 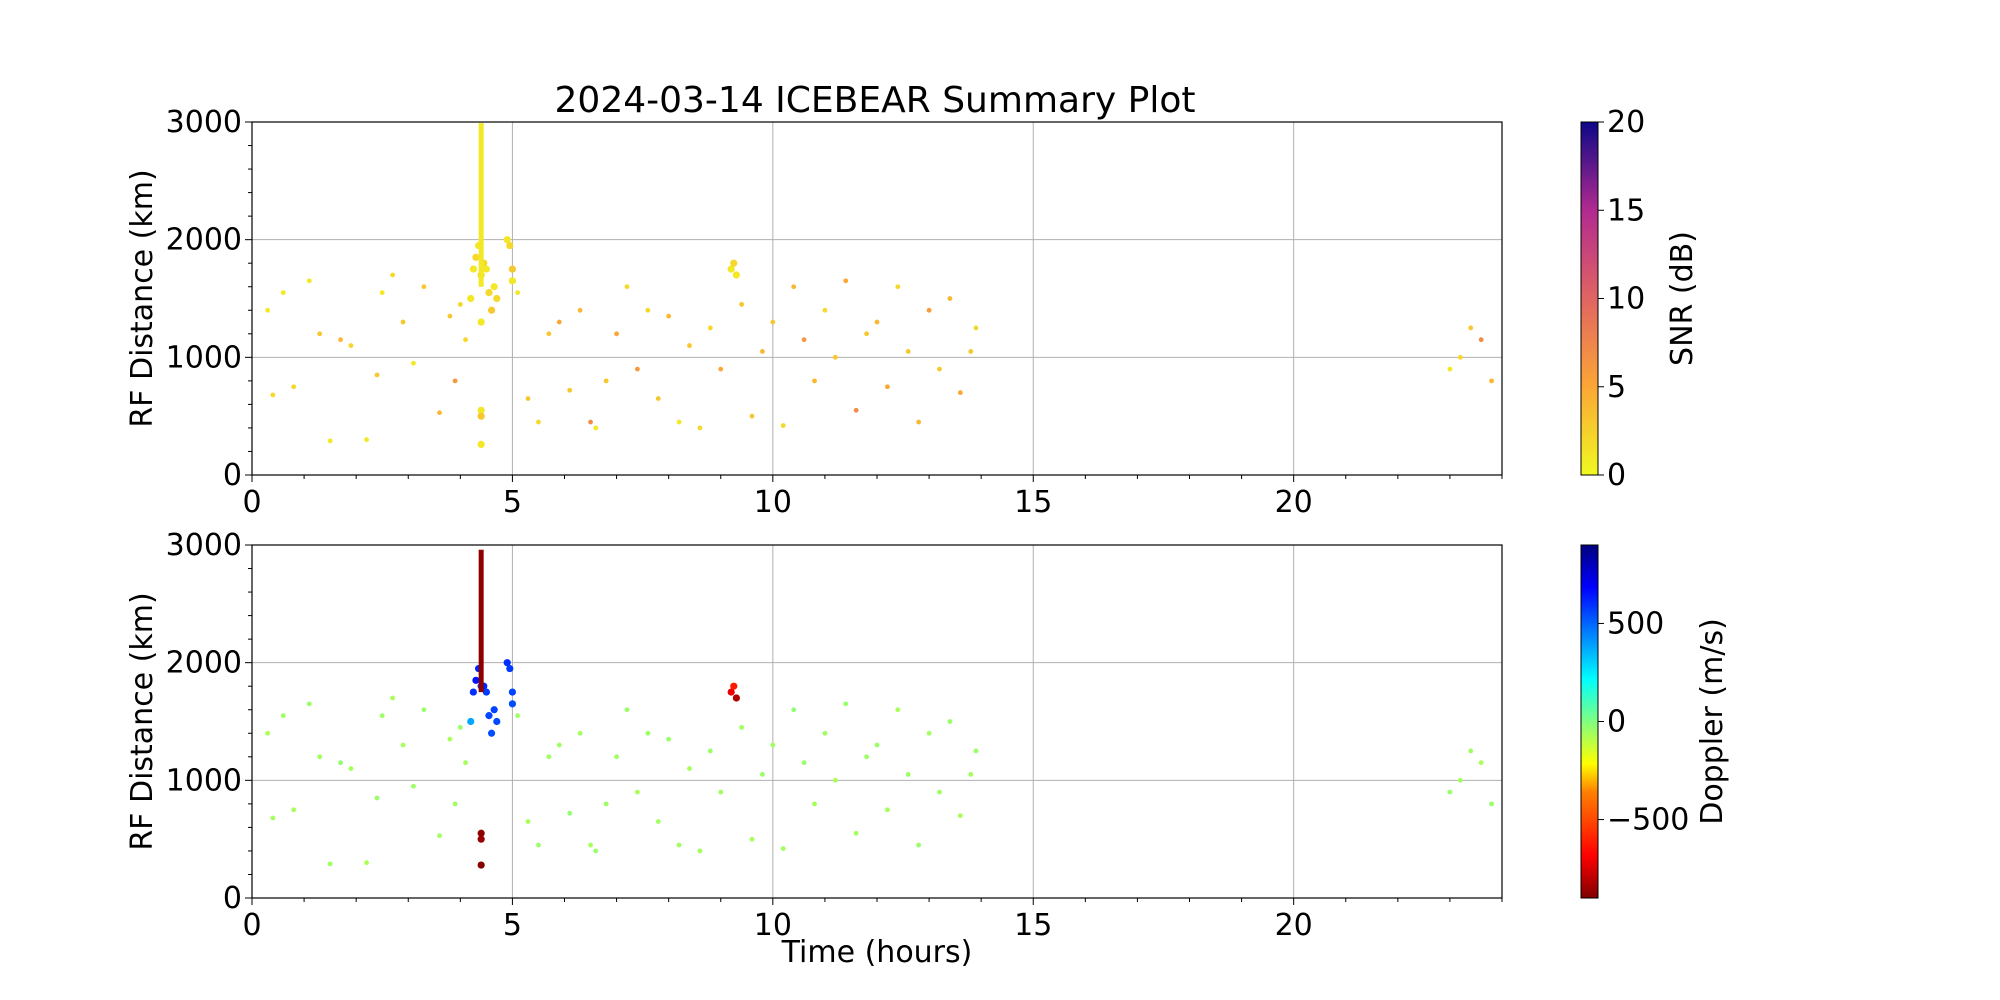 What do you see at coordinates (1589, 298) in the screenshot?
I see `colorbar` at bounding box center [1589, 298].